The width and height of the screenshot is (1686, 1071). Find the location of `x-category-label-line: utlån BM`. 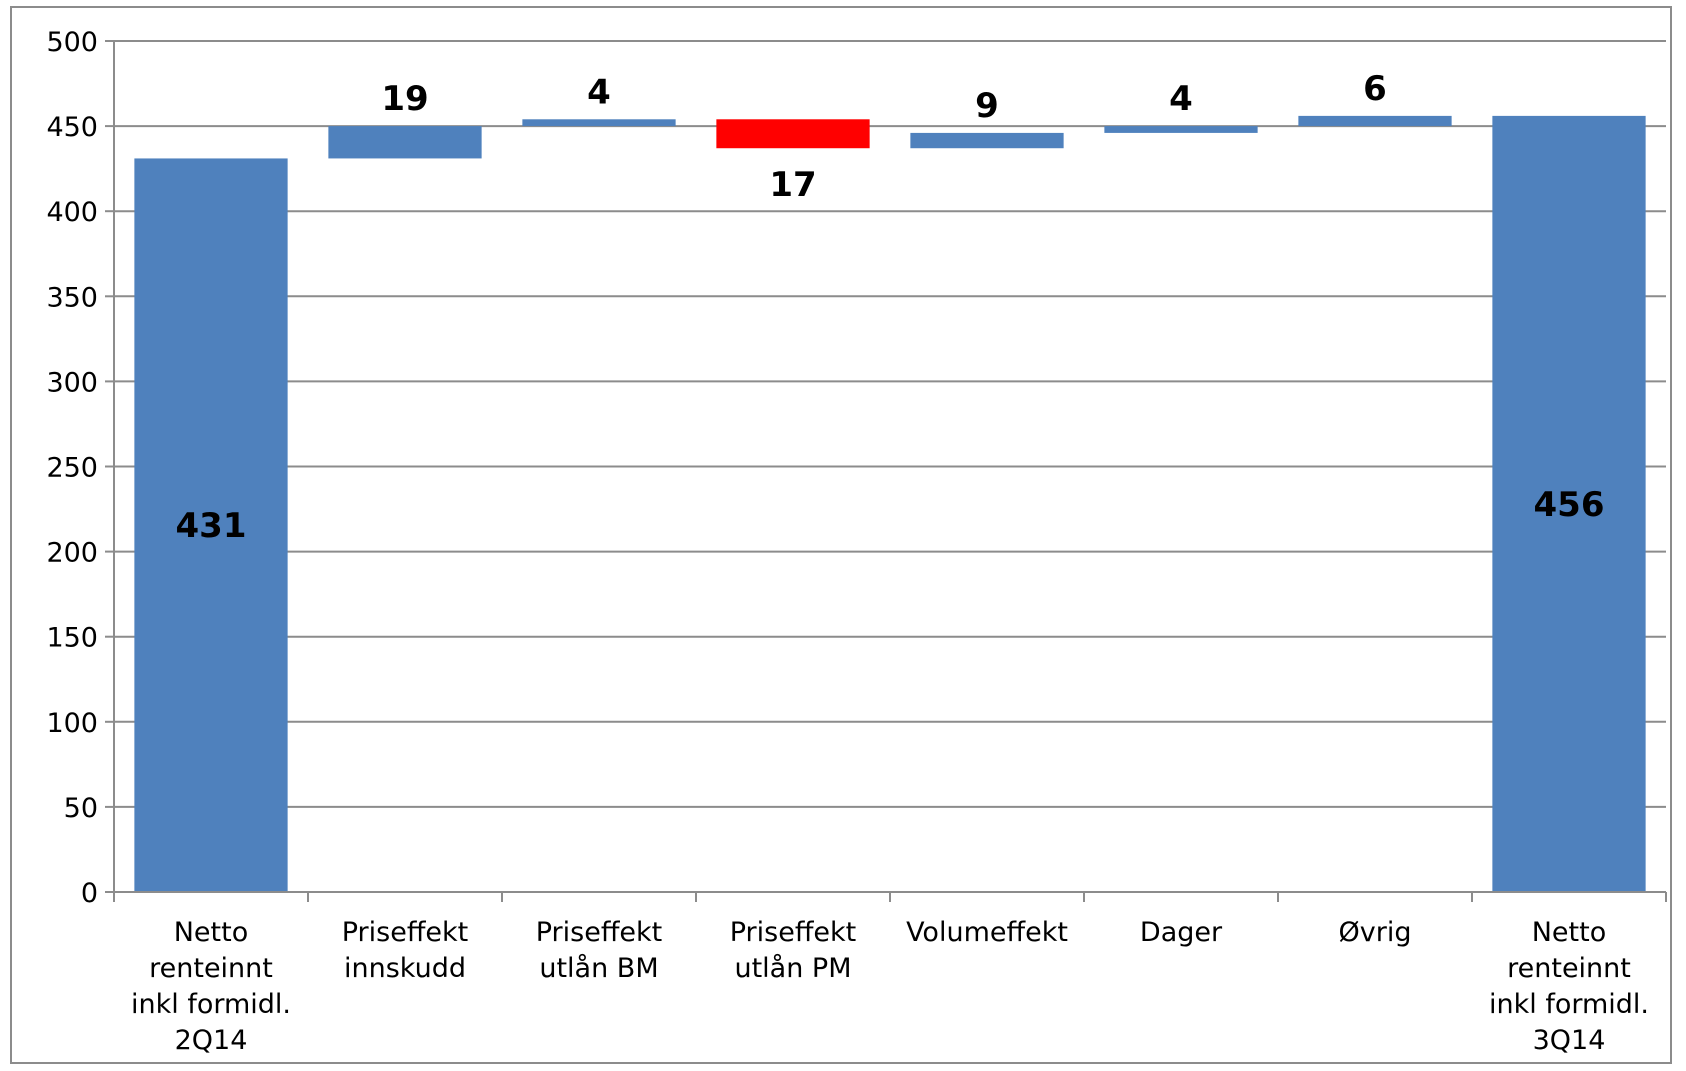

x-category-label-line: utlån BM is located at coordinates (598, 968).